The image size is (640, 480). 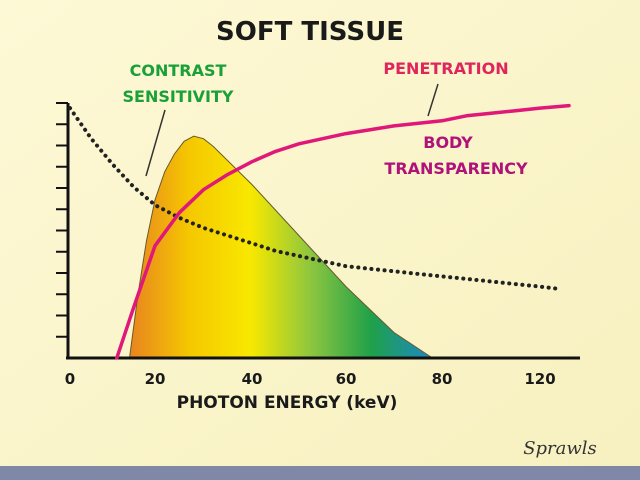 I want to click on x-tick-label: 0, so click(x=70, y=379).